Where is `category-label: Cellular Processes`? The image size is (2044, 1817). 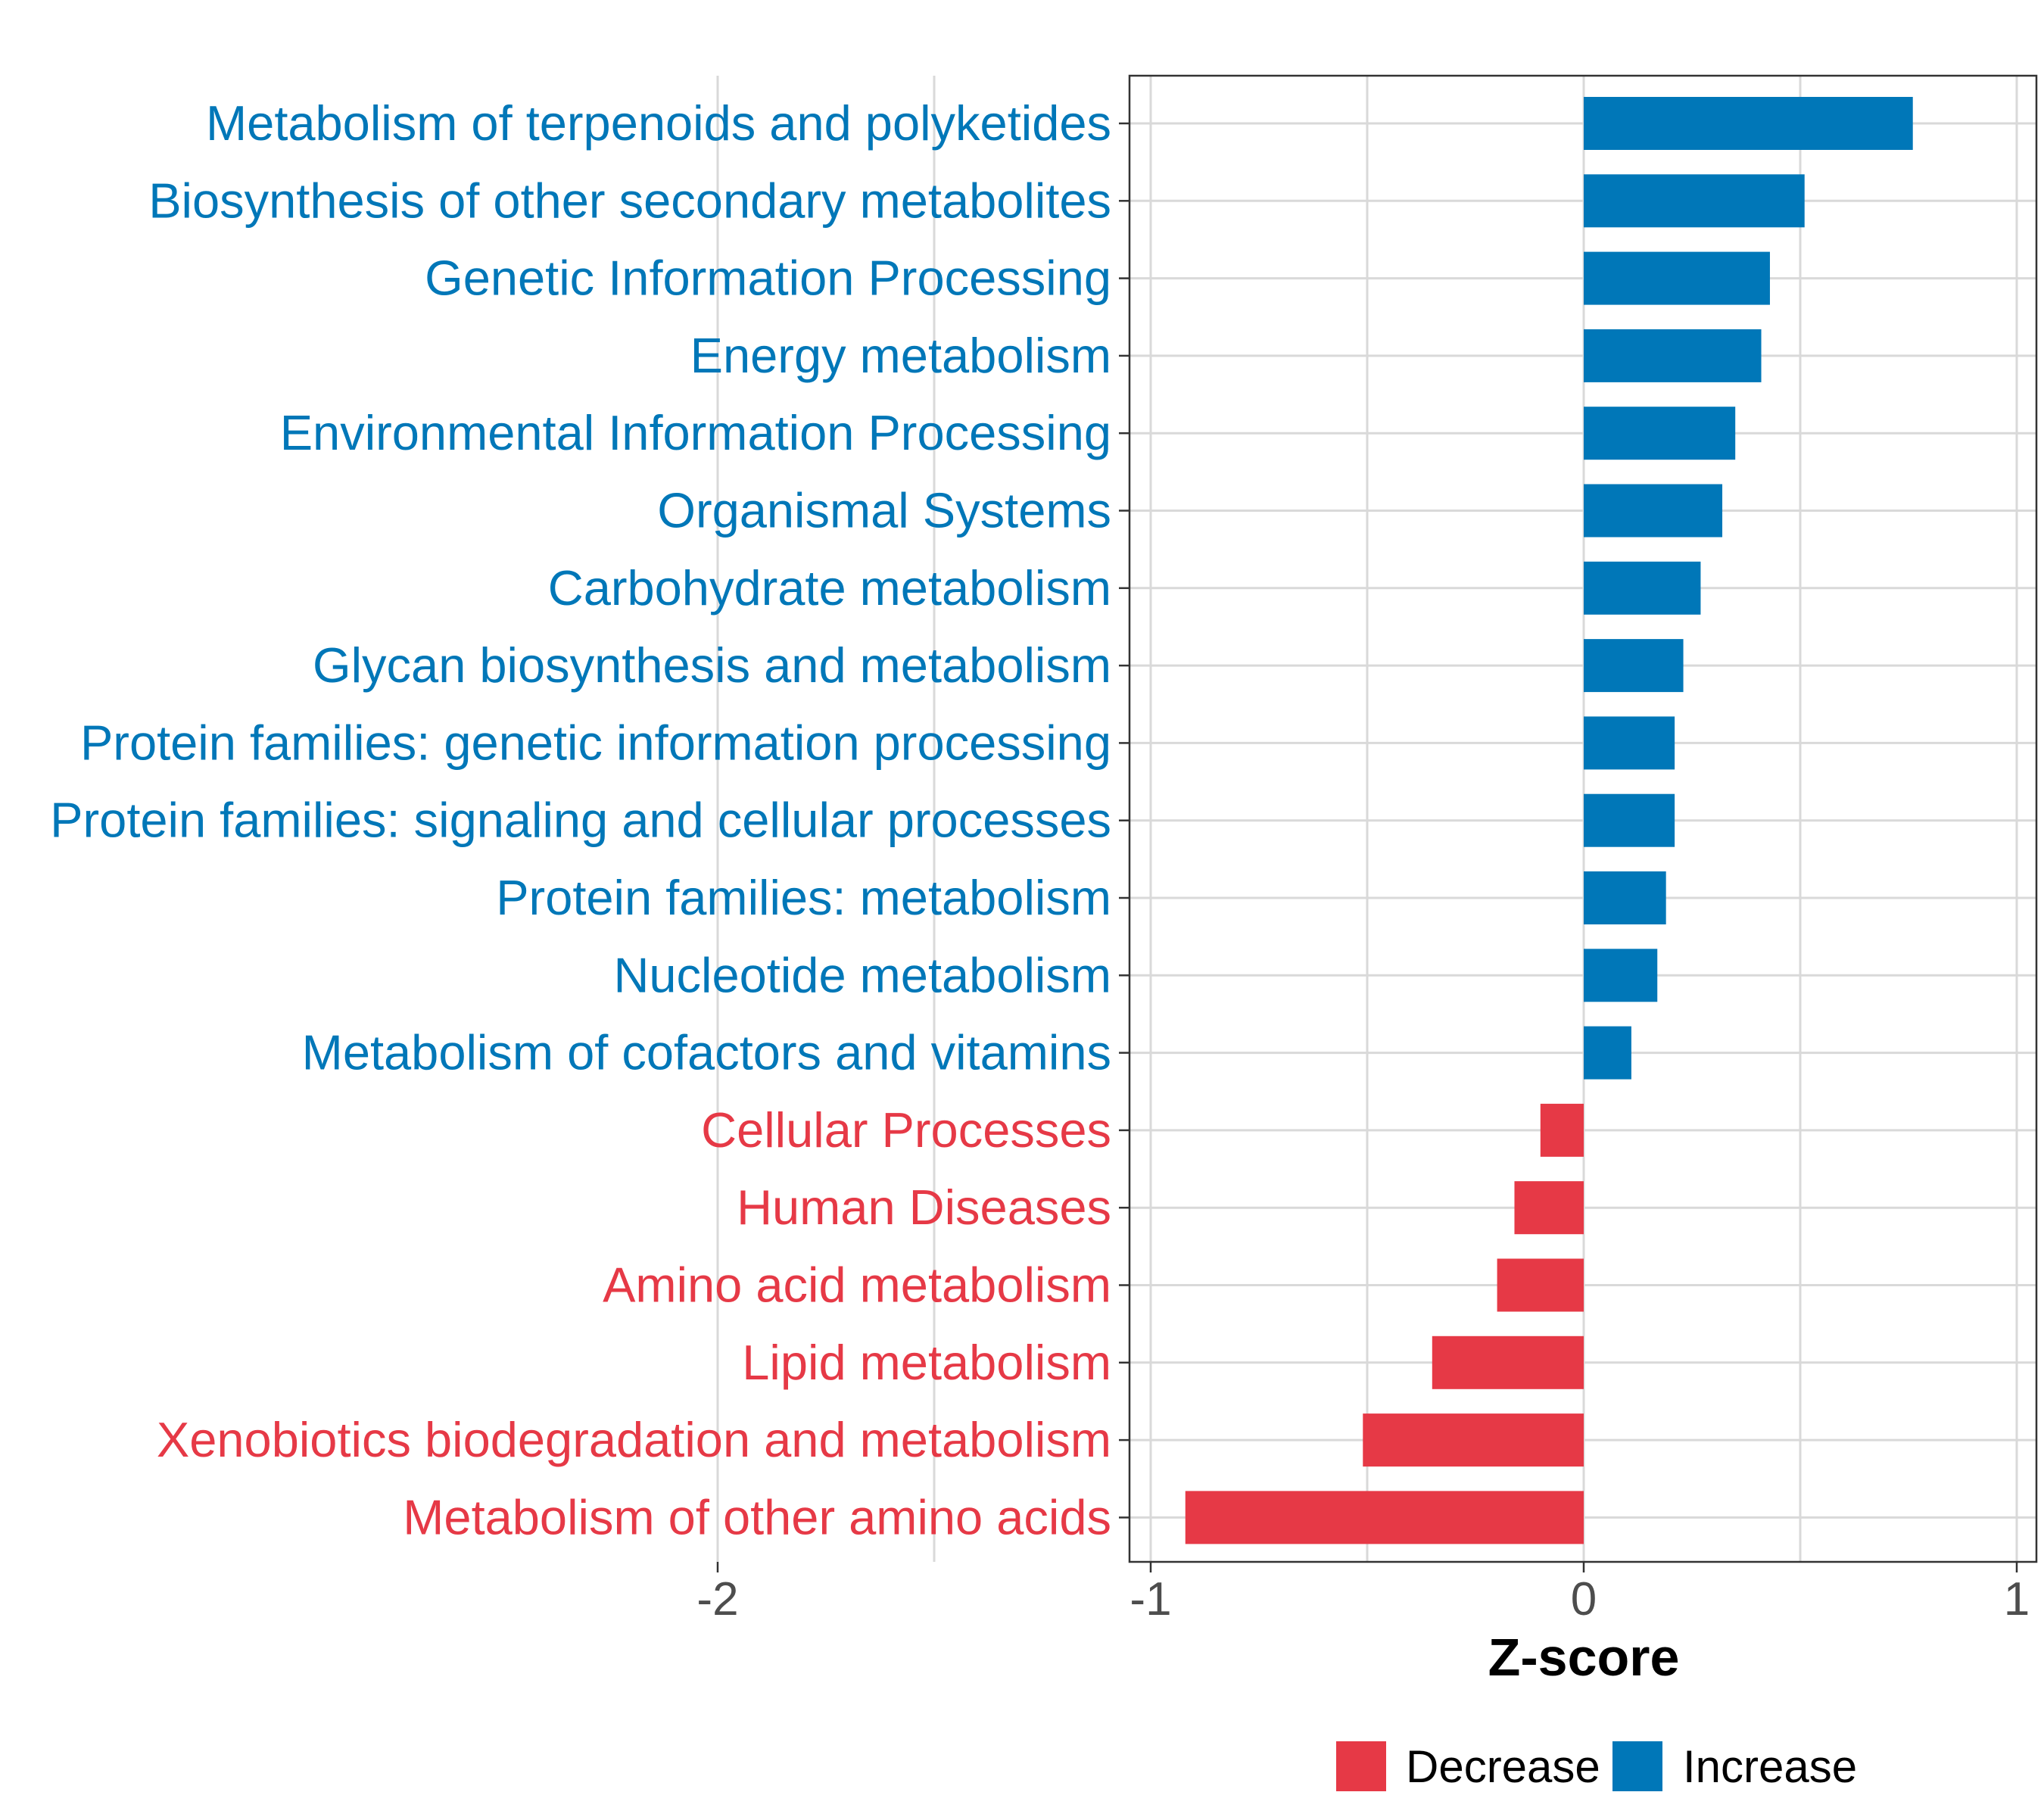 category-label: Cellular Processes is located at coordinates (906, 1130).